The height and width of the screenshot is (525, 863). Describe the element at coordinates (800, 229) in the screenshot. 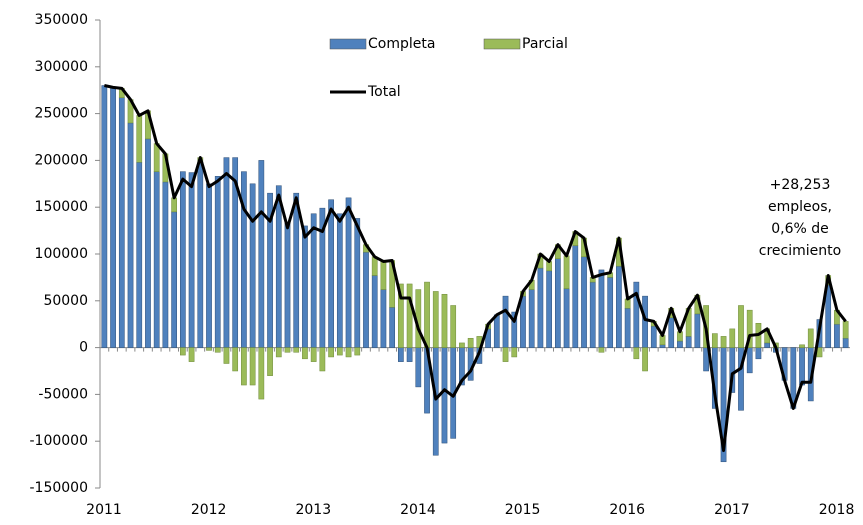

I see `annotation: 0,6% de` at that location.